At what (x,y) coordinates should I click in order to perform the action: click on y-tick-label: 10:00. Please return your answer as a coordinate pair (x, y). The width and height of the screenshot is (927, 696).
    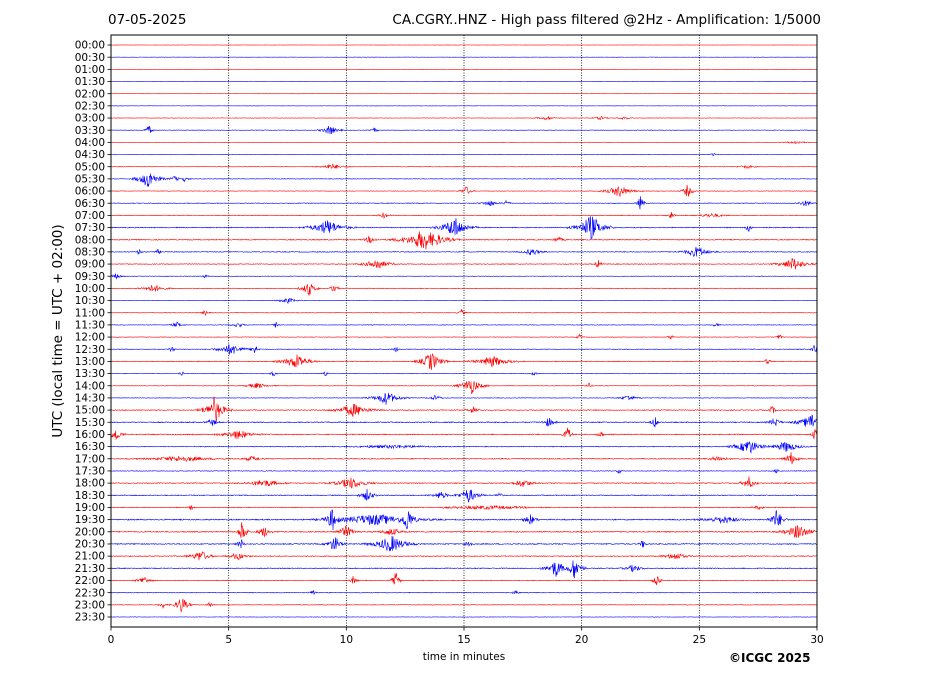
    Looking at the image, I should click on (90, 289).